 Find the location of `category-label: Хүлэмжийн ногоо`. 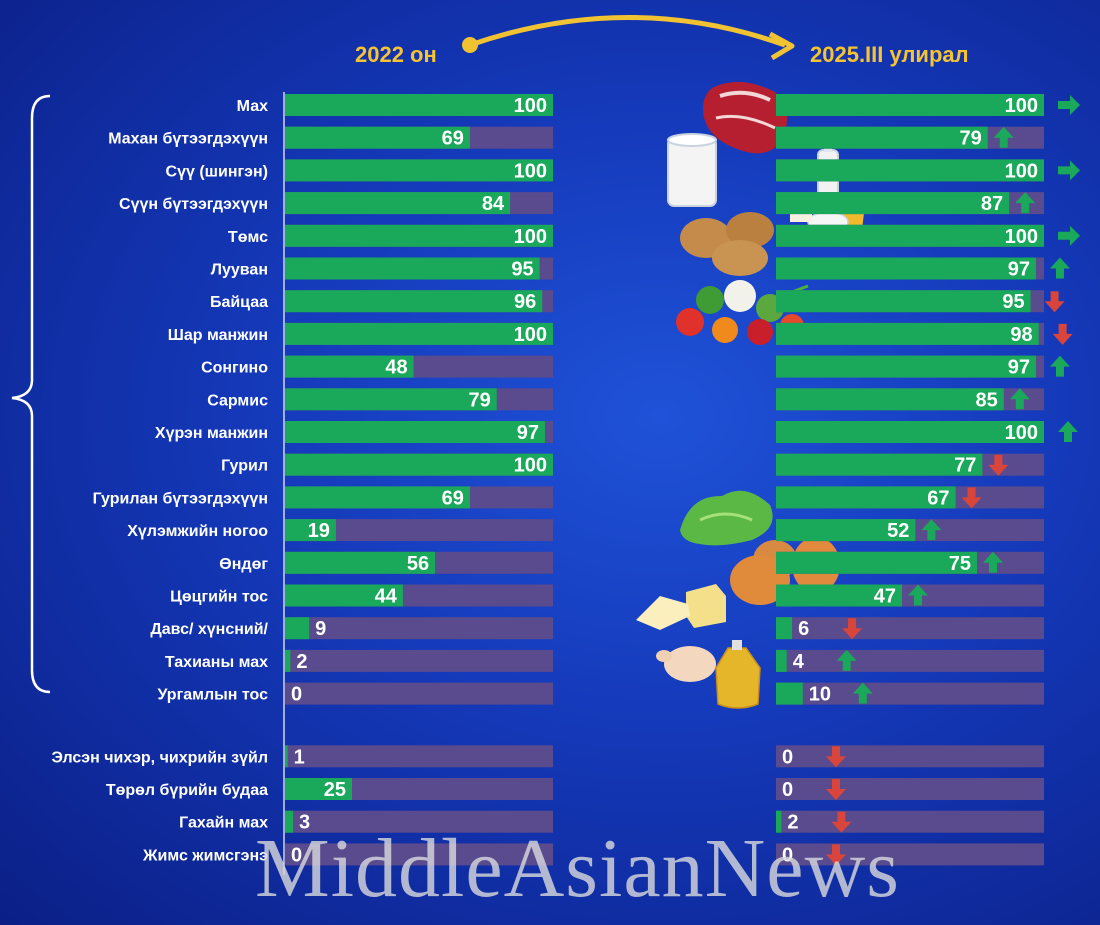

category-label: Хүлэмжийн ногоо is located at coordinates (197, 531).